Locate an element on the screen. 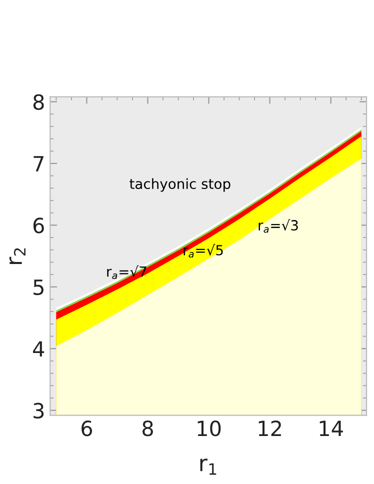  y-tick-label: 6 is located at coordinates (38, 226).